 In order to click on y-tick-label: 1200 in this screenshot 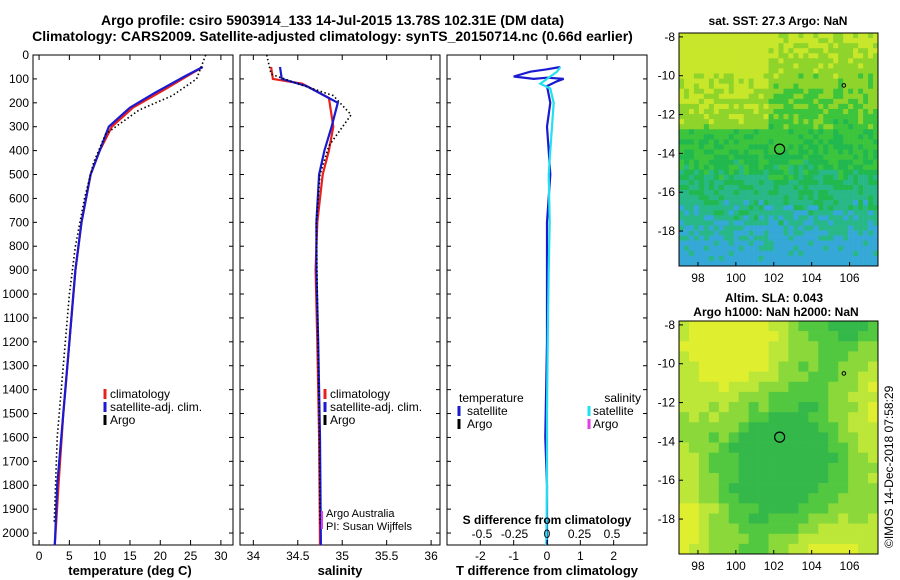, I will do `click(15, 342)`.